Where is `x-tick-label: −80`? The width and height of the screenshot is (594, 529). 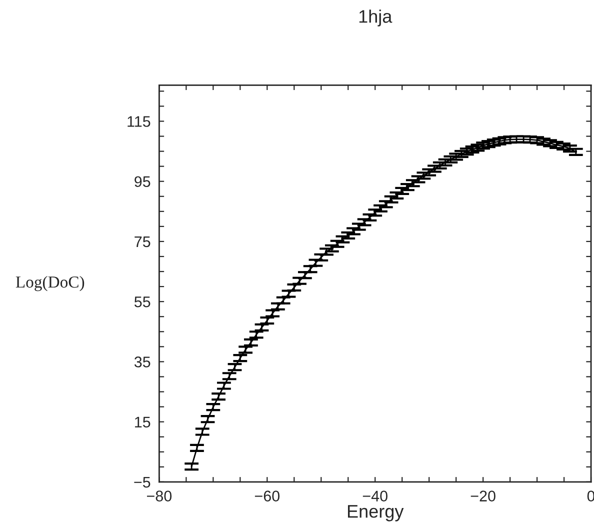 x-tick-label: −80 is located at coordinates (159, 496).